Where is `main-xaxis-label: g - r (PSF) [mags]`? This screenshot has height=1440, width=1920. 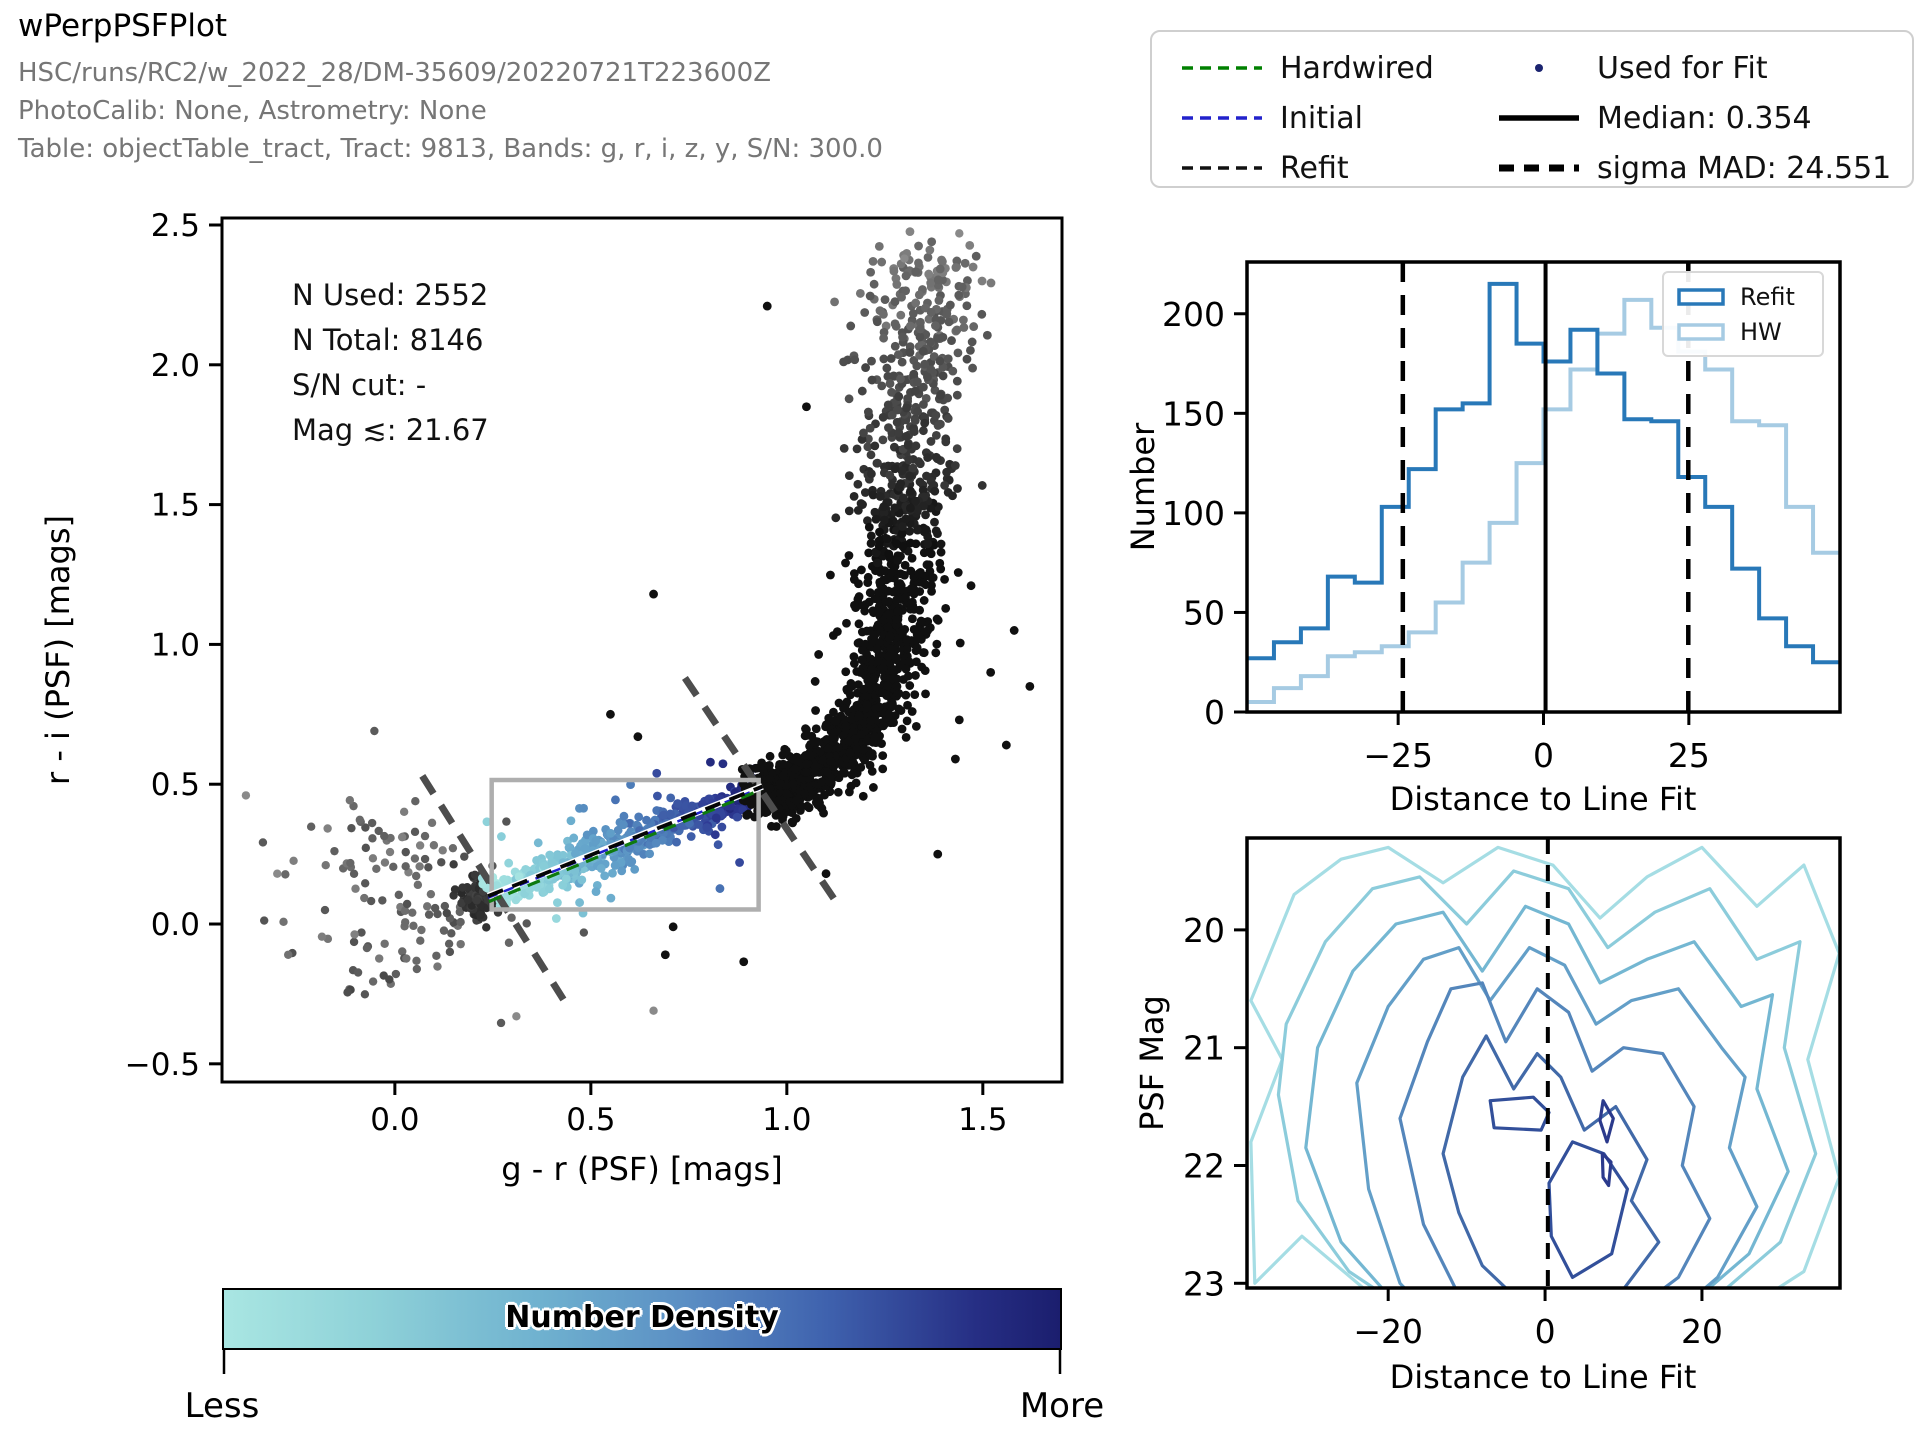
main-xaxis-label: g - r (PSF) [mags] is located at coordinates (642, 1169).